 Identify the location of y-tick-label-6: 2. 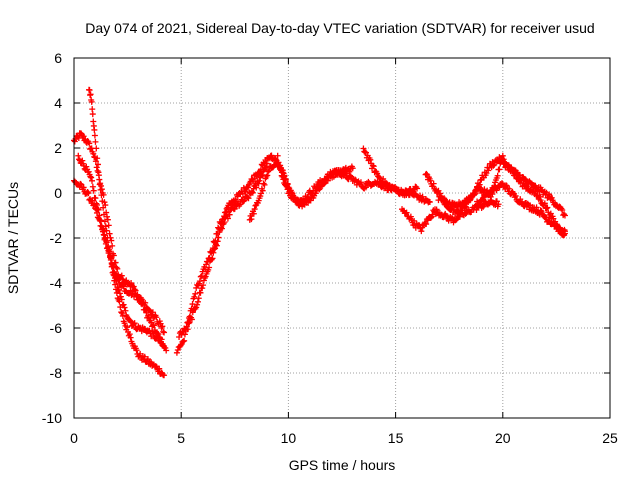
(58, 148).